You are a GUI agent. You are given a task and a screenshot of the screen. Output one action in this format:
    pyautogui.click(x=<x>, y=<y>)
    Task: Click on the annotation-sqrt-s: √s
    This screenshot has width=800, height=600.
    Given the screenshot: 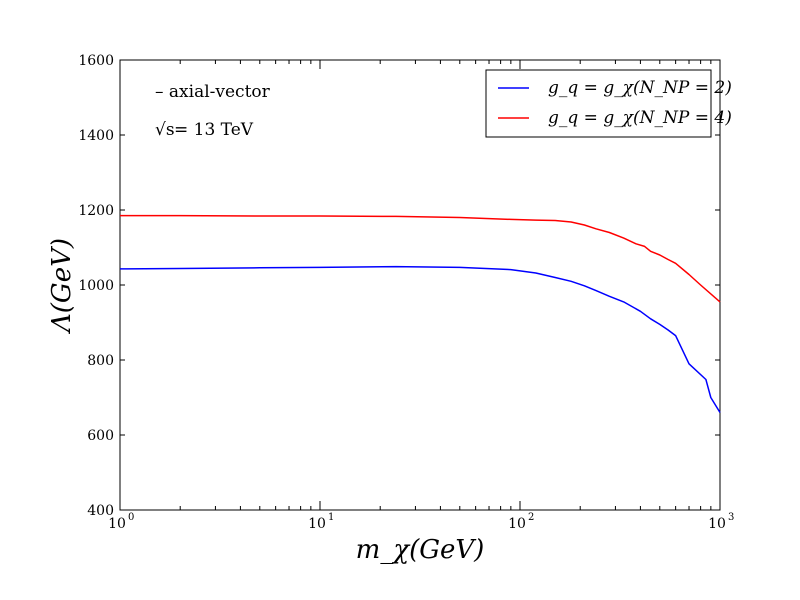 What is the action you would take?
    pyautogui.click(x=165, y=130)
    